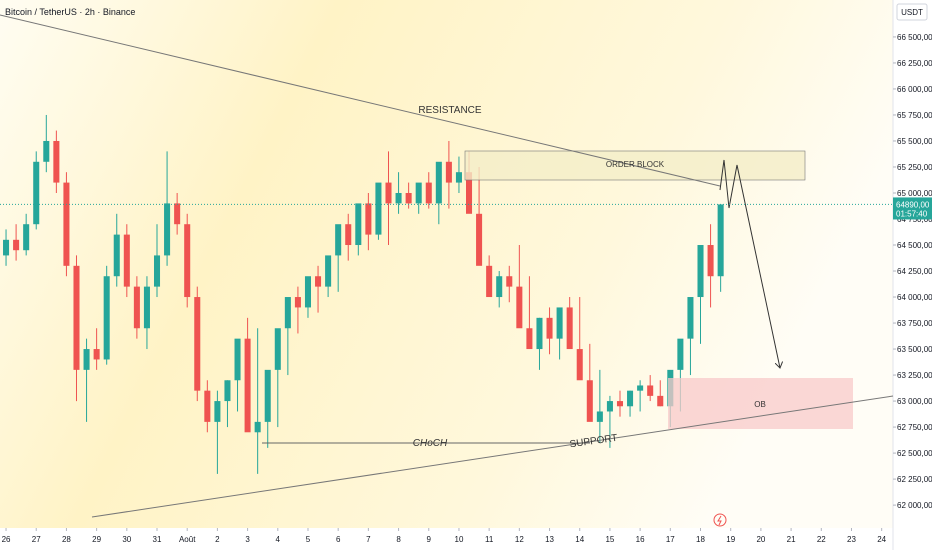  I want to click on y-tick-label: 63 250,00, so click(914, 375).